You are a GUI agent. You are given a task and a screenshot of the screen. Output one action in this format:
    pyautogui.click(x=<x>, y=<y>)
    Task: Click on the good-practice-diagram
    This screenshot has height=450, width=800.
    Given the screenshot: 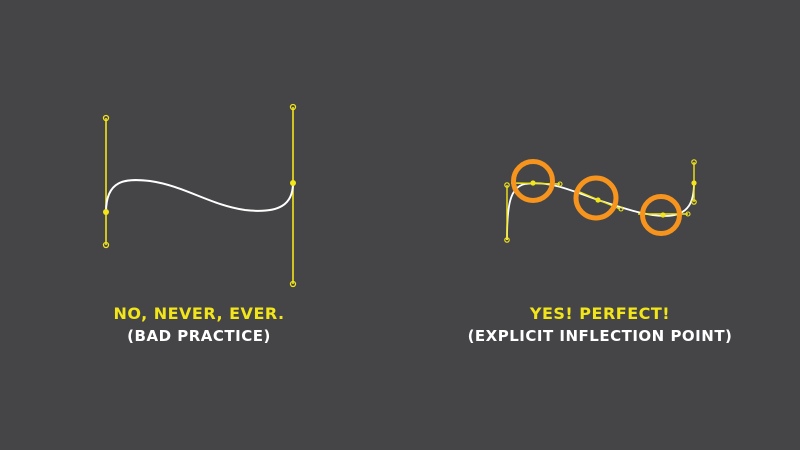 What is the action you would take?
    pyautogui.click(x=600, y=201)
    